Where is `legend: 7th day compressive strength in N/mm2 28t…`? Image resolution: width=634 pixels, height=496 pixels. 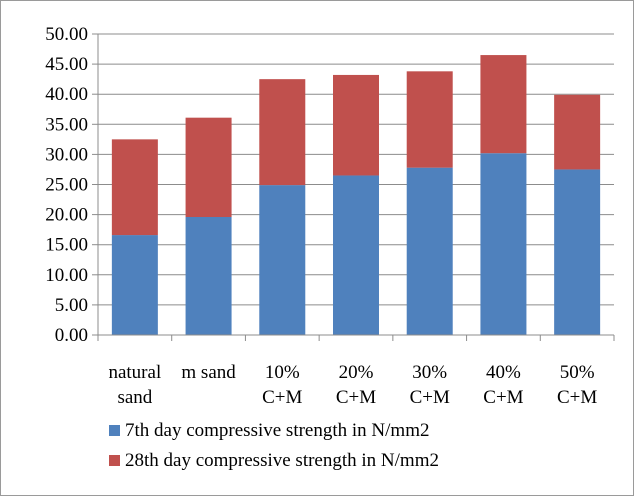 legend: 7th day compressive strength in N/mm2 28t… is located at coordinates (274, 445).